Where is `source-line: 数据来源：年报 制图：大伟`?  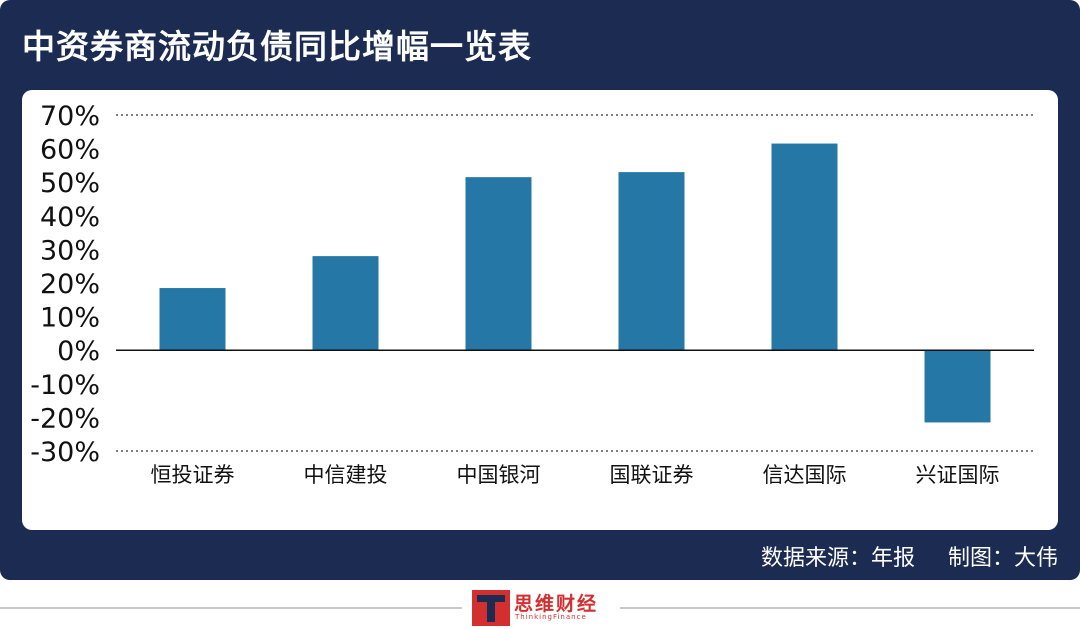 source-line: 数据来源：年报 制图：大伟 is located at coordinates (909, 556).